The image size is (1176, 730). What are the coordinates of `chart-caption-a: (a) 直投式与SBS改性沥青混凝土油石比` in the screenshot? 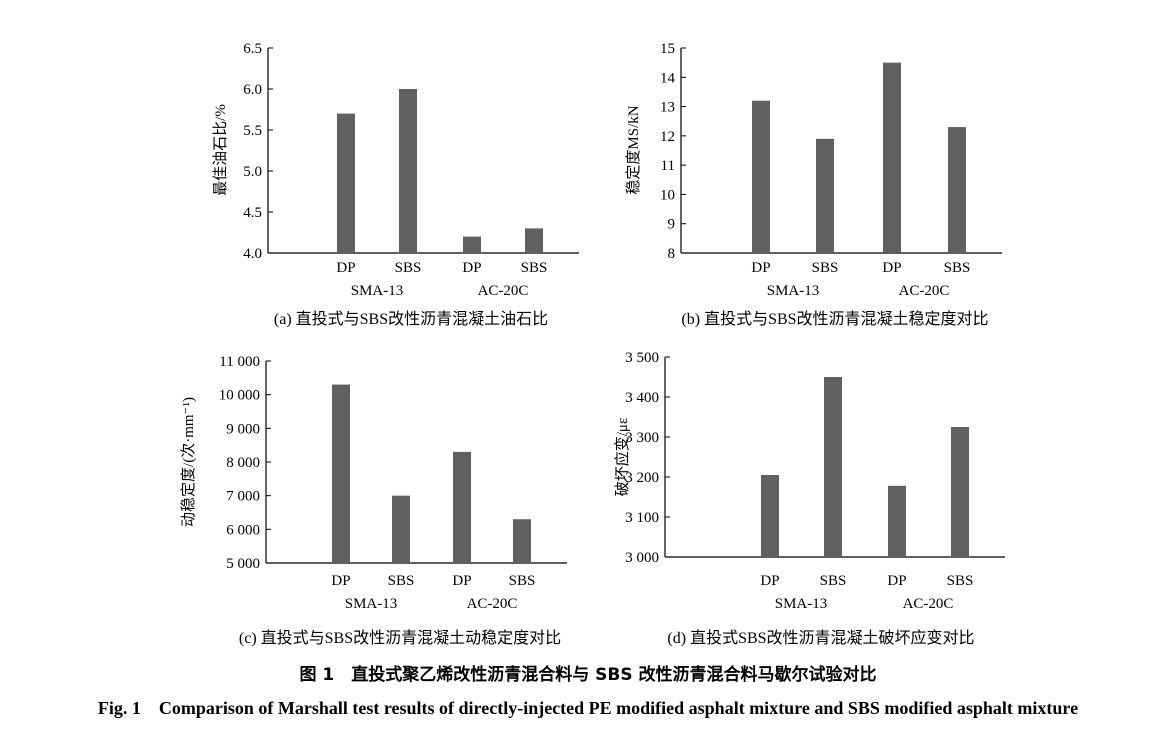 It's located at (411, 319).